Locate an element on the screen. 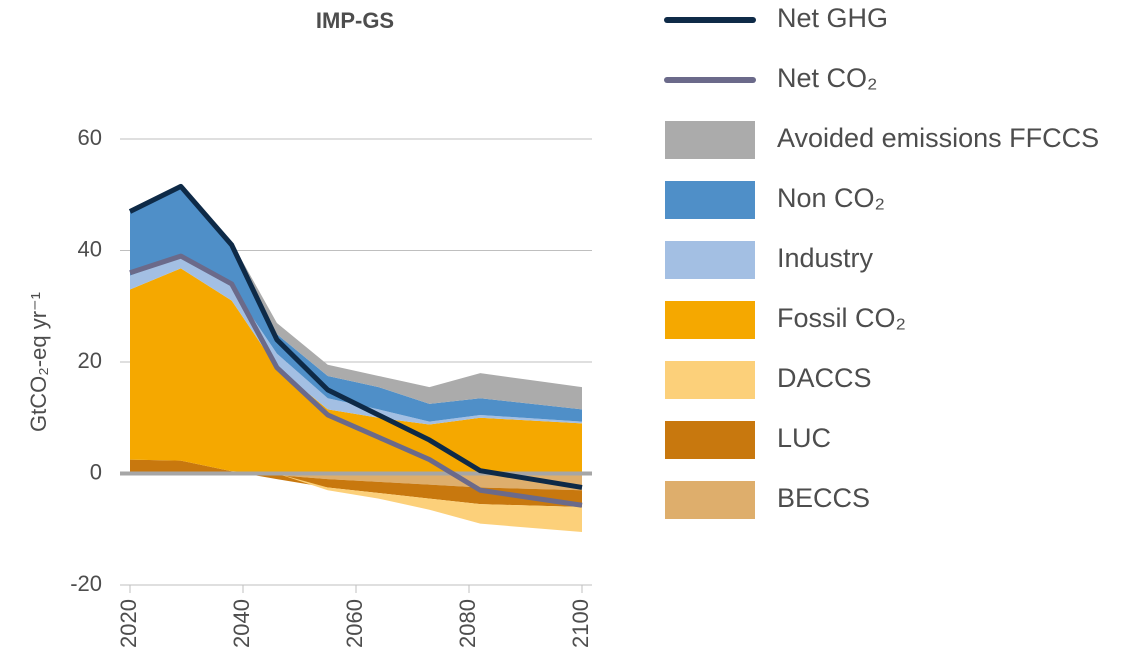 The image size is (1140, 666). chart-title: IMP-GS is located at coordinates (355, 20).